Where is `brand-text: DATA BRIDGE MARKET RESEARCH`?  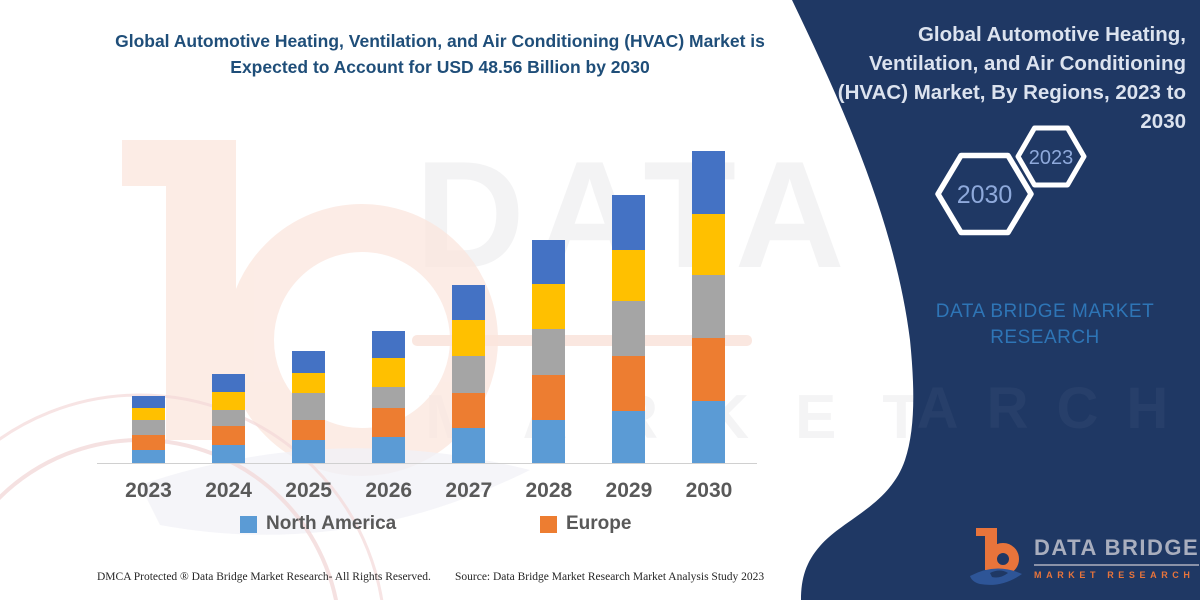 brand-text: DATA BRIDGE MARKET RESEARCH is located at coordinates (1045, 324).